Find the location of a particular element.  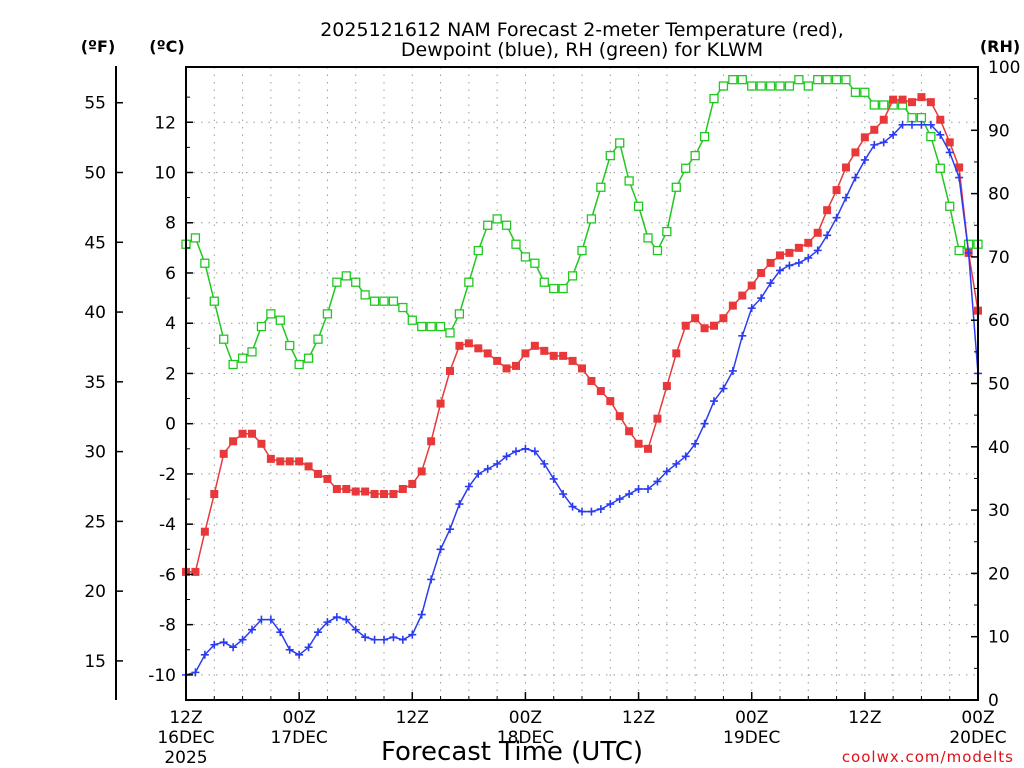

rh-tick-label: 0 is located at coordinates (993, 701).